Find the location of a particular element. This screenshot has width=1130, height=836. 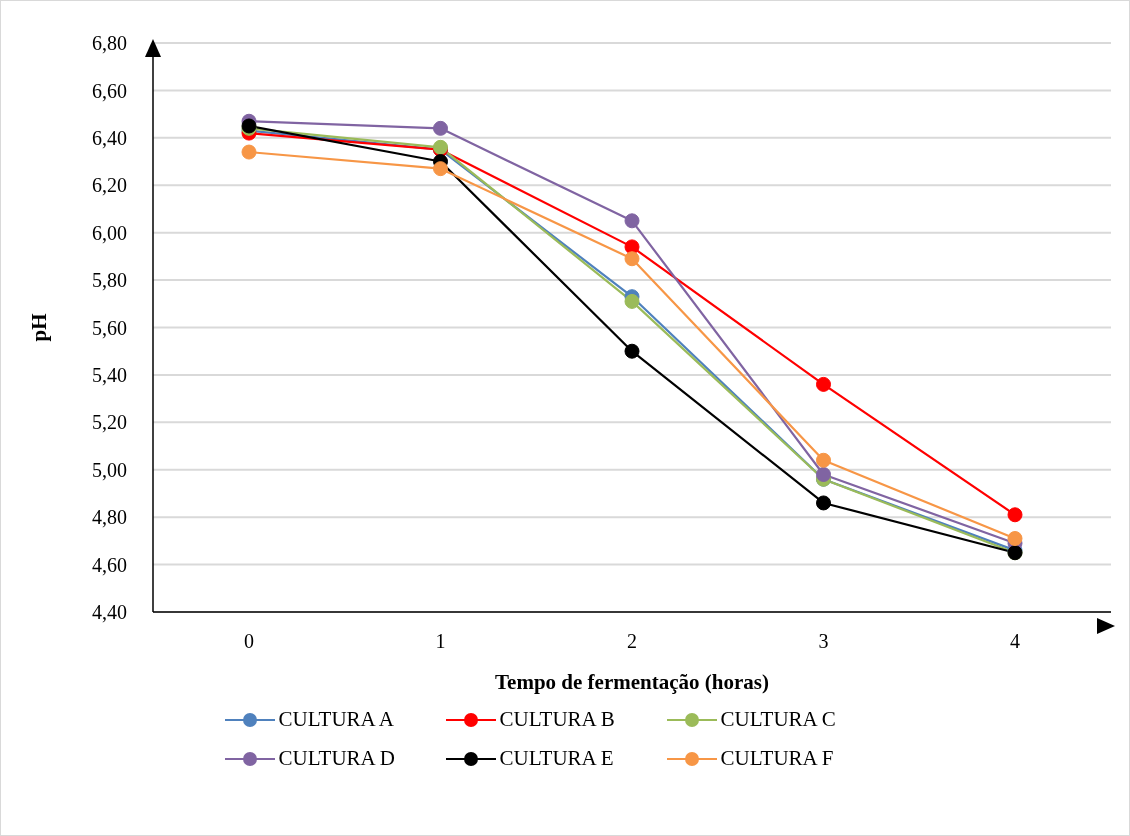

x-tick-label: 3 is located at coordinates (823, 641).